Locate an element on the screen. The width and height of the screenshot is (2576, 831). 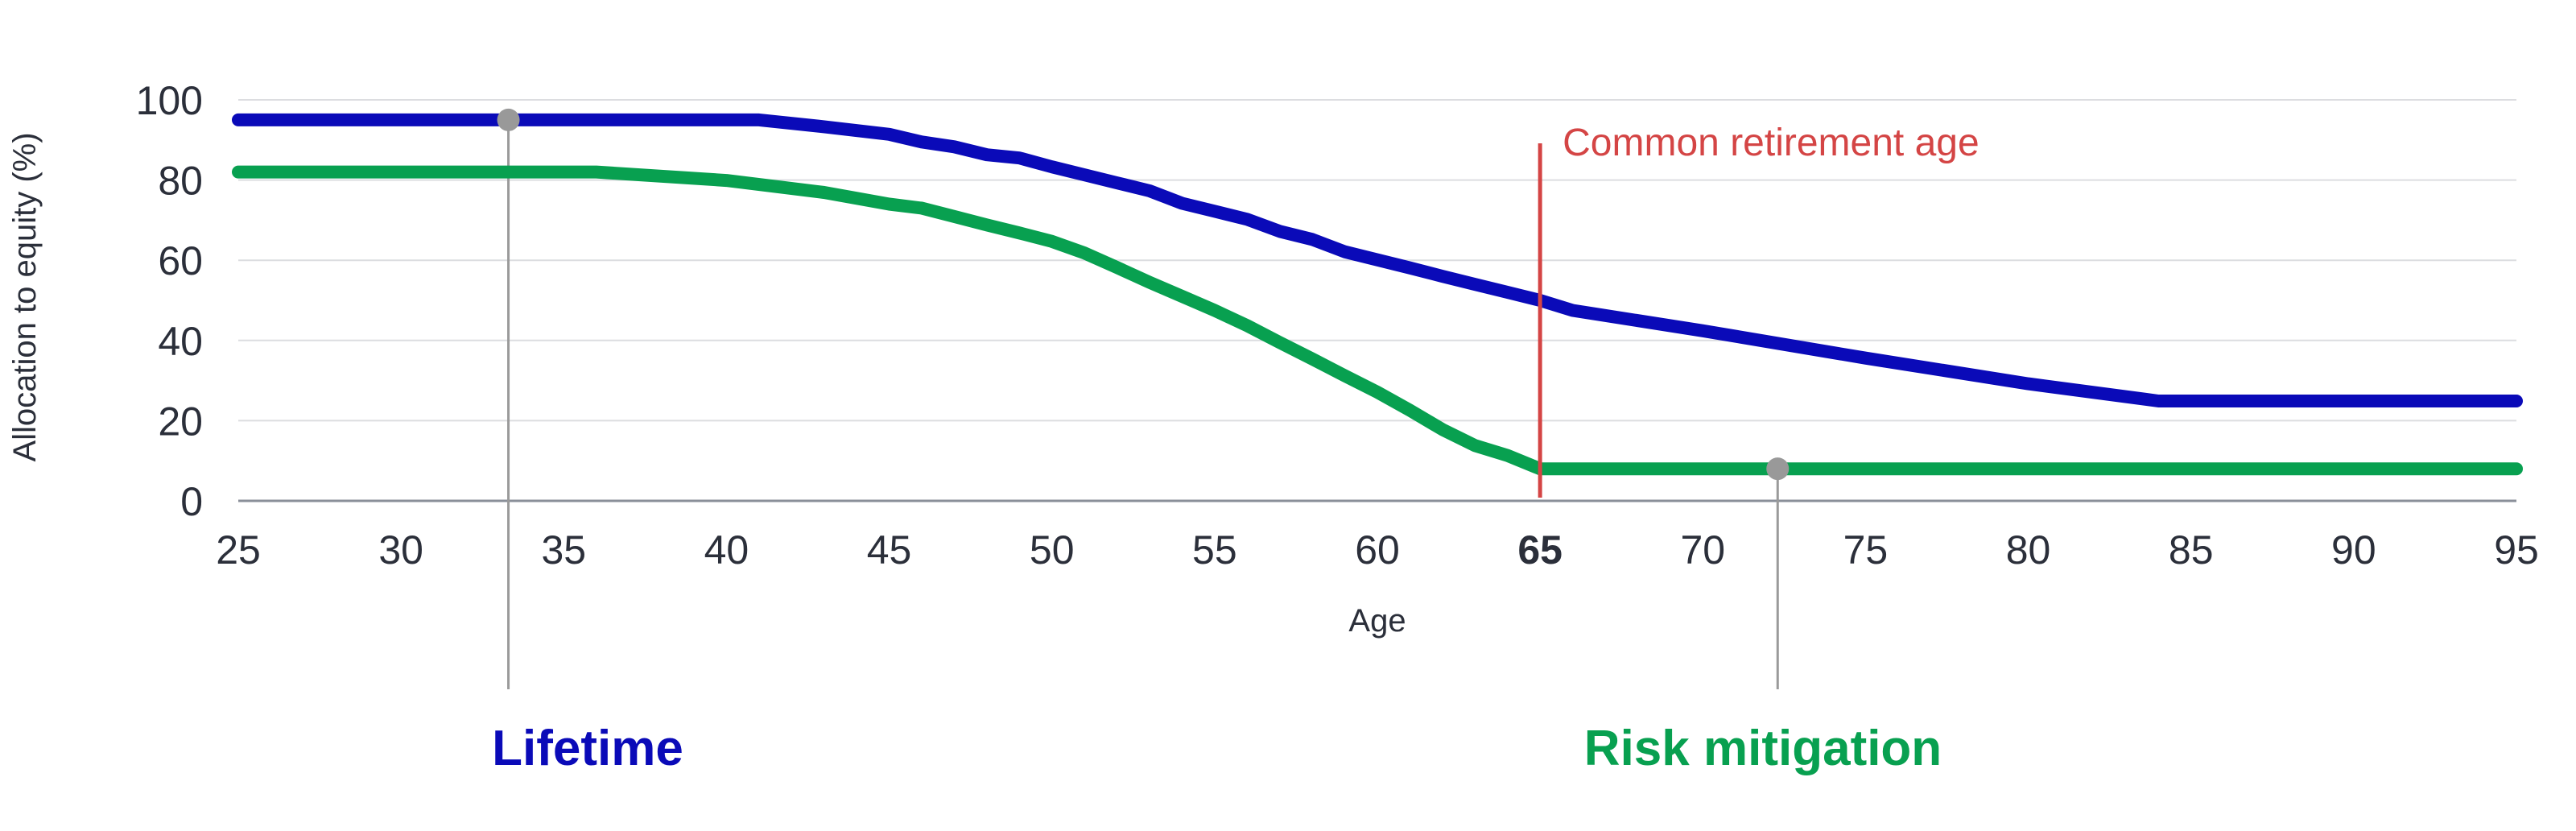
x-tick-label: 30 is located at coordinates (400, 550).